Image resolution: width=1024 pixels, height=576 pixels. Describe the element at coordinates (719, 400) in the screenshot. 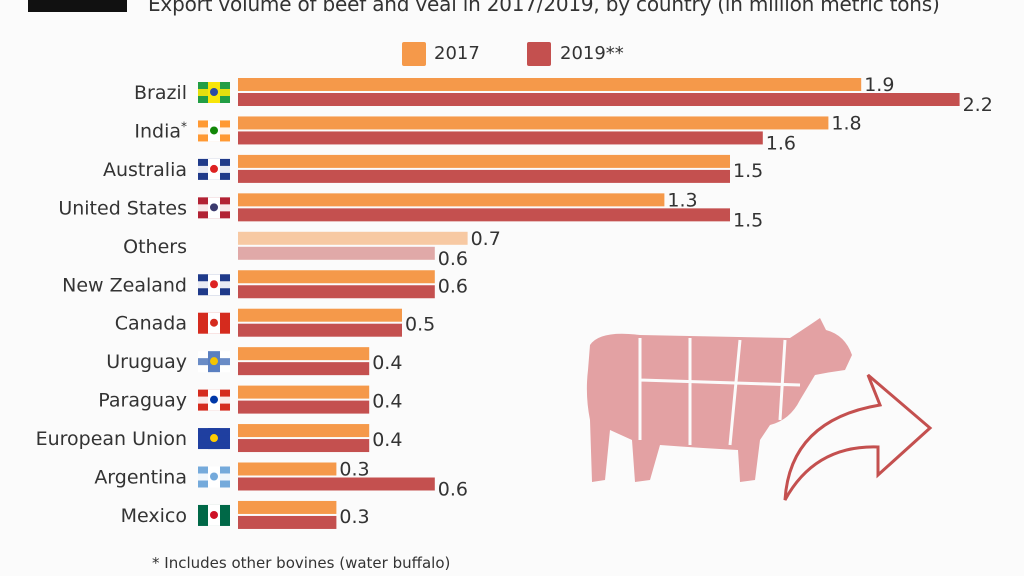

I see `cow-illustration` at that location.